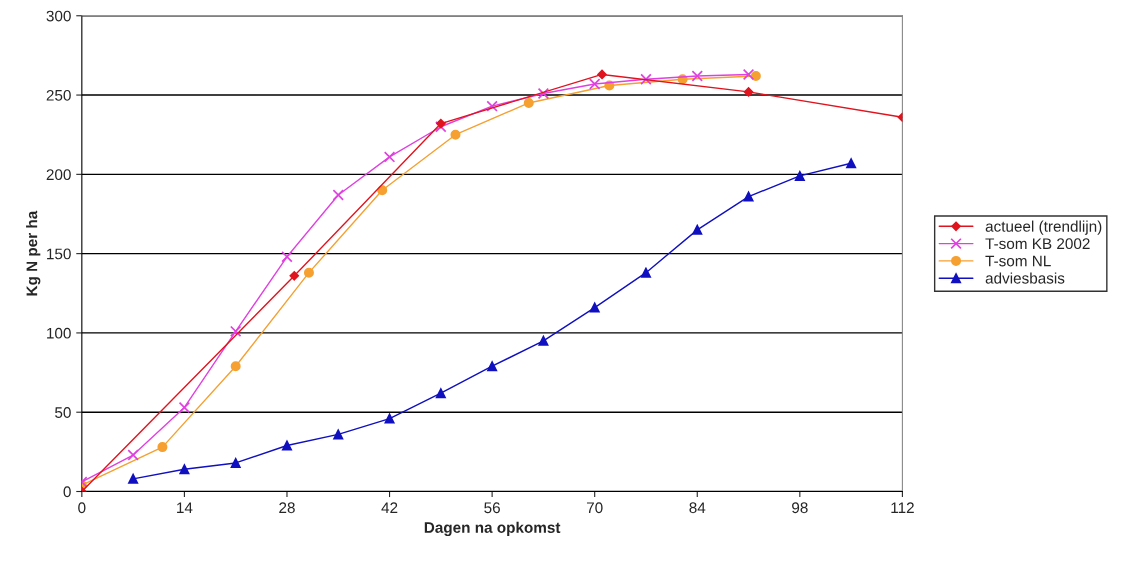  I want to click on x-tick-label: 0, so click(82, 508).